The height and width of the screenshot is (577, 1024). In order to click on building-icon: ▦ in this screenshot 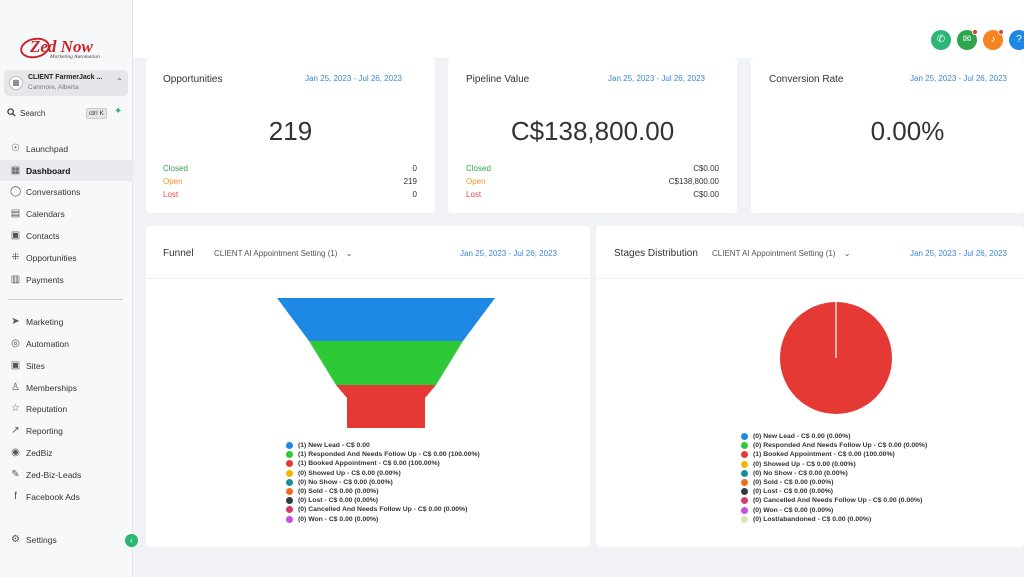, I will do `click(16, 83)`.